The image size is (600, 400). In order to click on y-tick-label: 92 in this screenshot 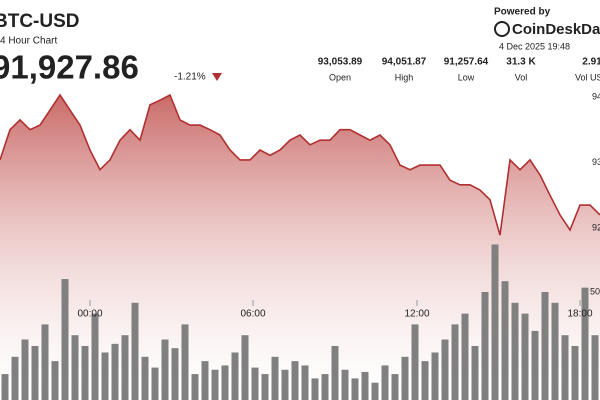, I will do `click(596, 227)`.